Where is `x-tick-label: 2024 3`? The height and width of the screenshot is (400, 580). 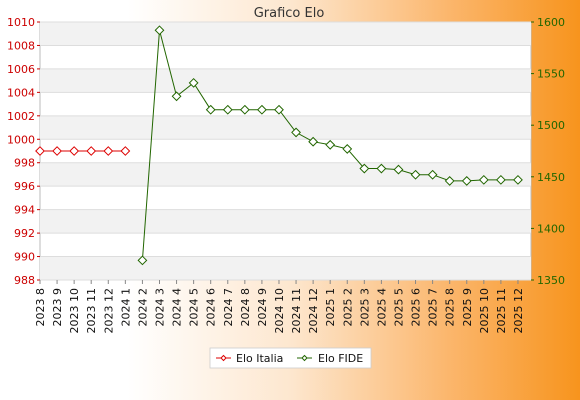
x-tick-label: 2024 3 is located at coordinates (159, 307).